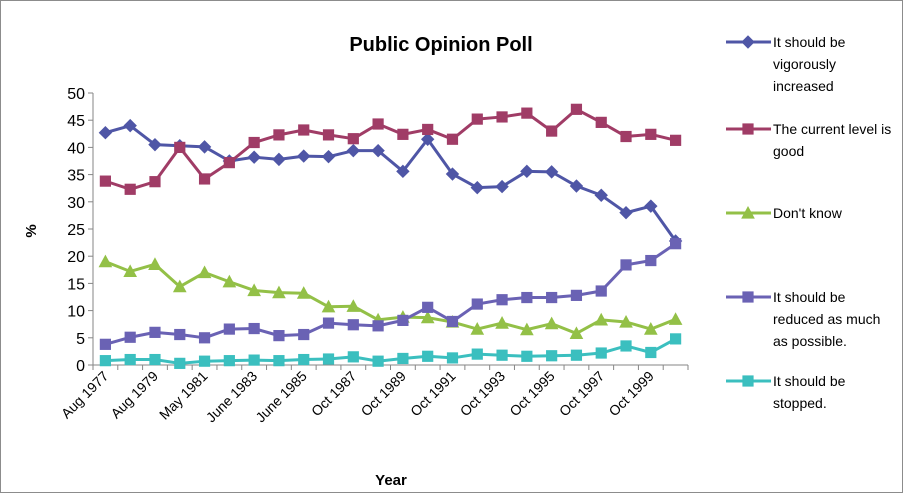  I want to click on legend-label: increased, so click(803, 86).